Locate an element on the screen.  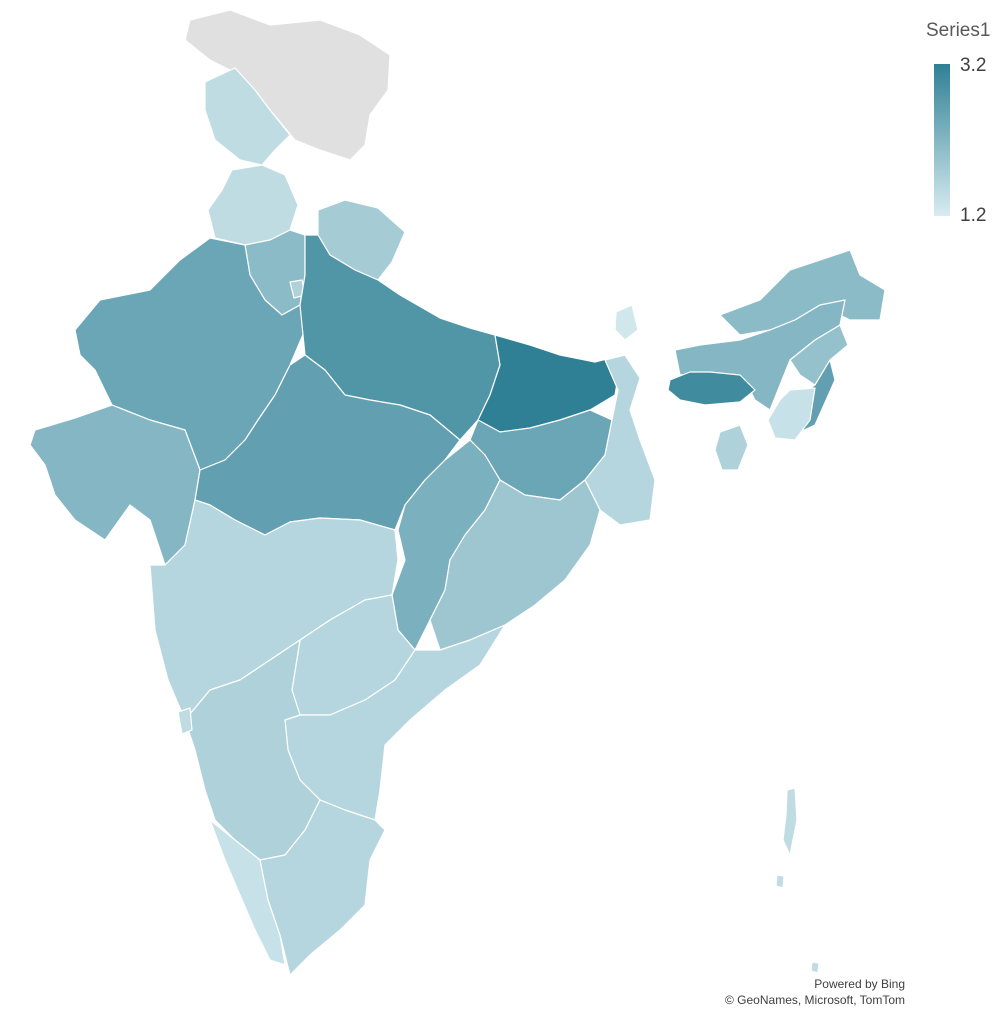
region-goa is located at coordinates (185, 721).